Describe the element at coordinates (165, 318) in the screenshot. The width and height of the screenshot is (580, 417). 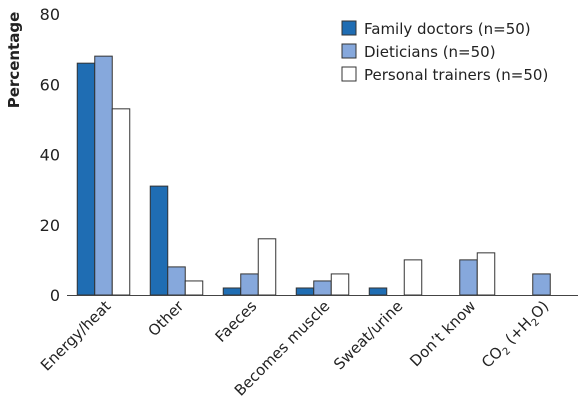
I see `x-tick-label: Other` at that location.